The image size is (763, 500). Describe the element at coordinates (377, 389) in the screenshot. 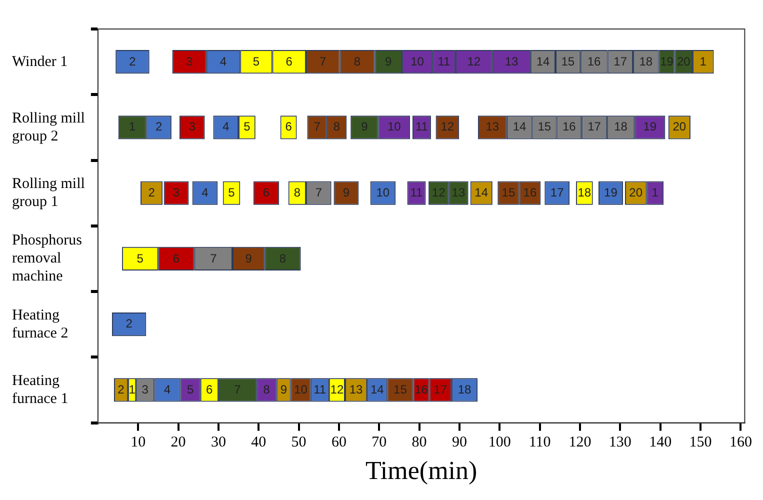

I see `series-label: 14` at that location.